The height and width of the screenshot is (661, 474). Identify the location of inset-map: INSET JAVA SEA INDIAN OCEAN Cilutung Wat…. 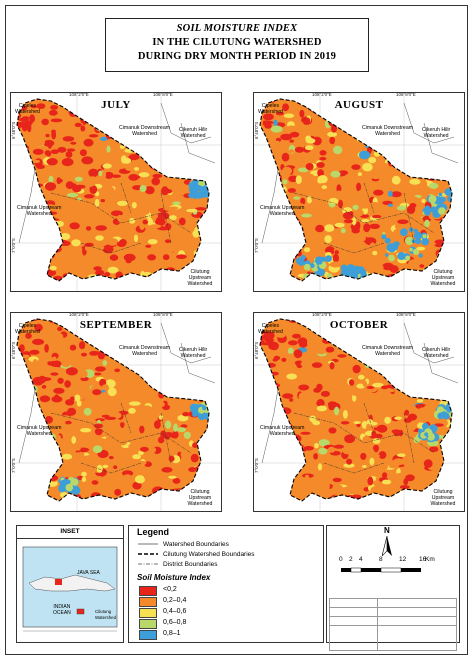
(70, 584).